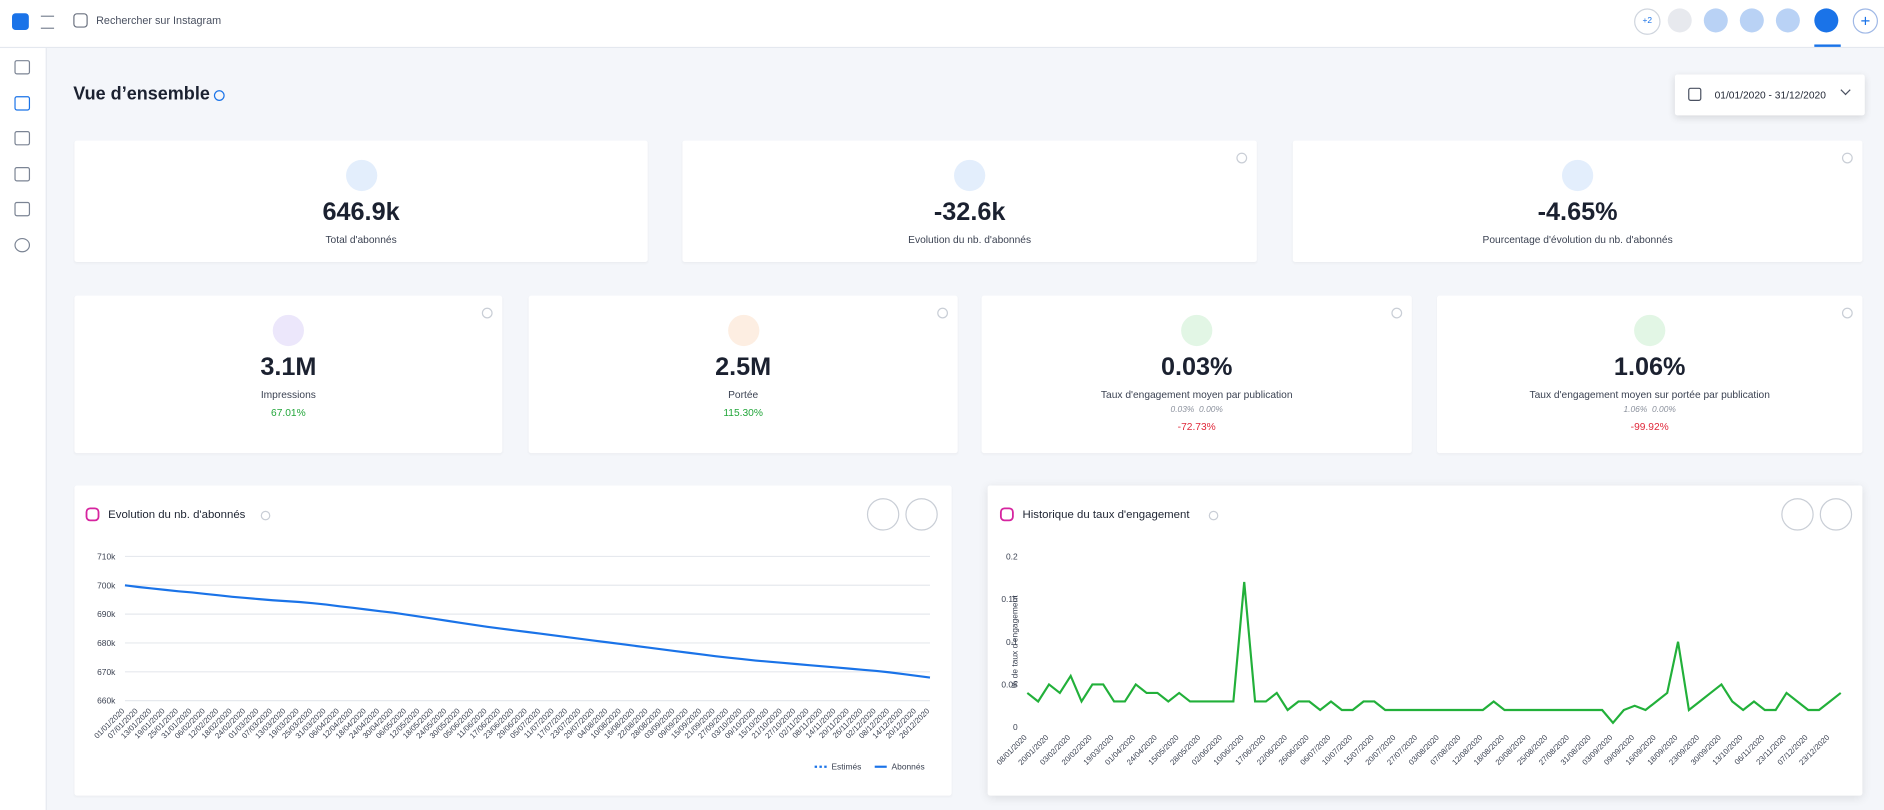 The image size is (1884, 810). Describe the element at coordinates (141, 94) in the screenshot. I see `page-title: Vue d’ensemble` at that location.